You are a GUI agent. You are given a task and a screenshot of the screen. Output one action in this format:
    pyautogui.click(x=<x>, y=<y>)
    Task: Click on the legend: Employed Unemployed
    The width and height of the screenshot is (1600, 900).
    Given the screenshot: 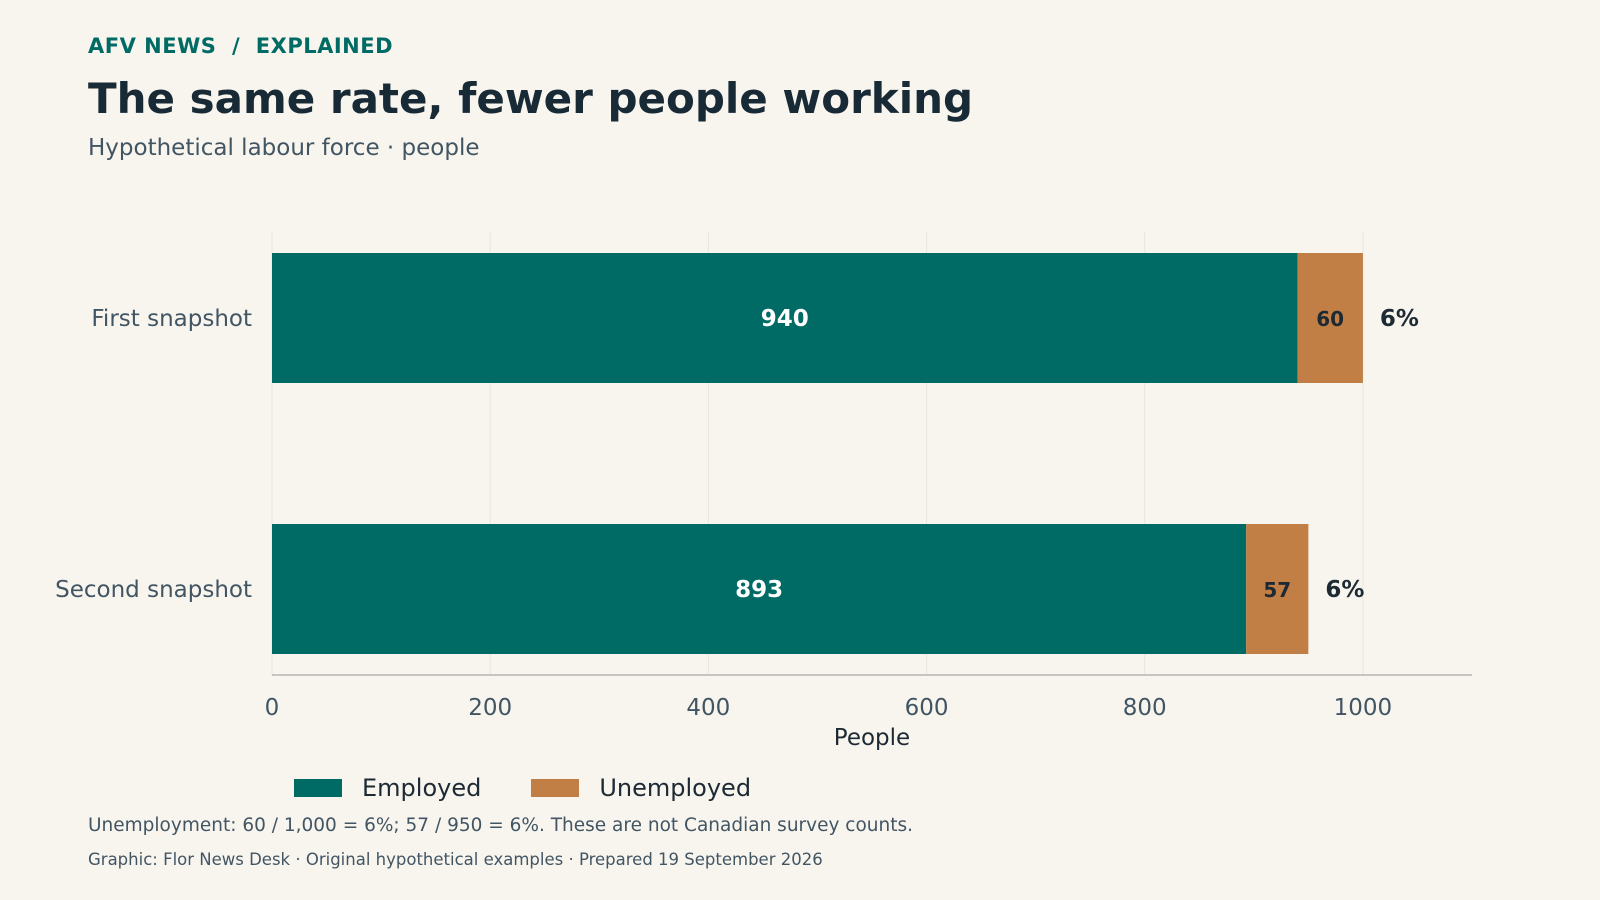 What is the action you would take?
    pyautogui.click(x=547, y=788)
    